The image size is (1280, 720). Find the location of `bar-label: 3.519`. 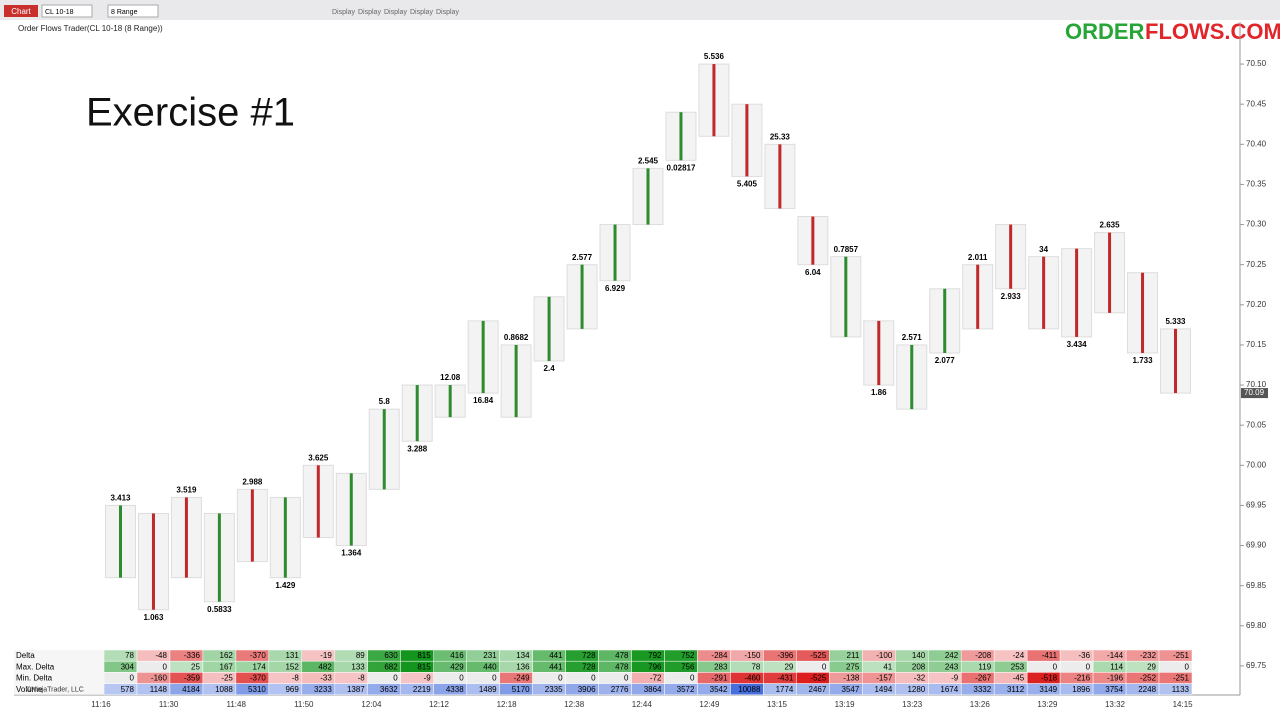

bar-label: 3.519 is located at coordinates (186, 490).